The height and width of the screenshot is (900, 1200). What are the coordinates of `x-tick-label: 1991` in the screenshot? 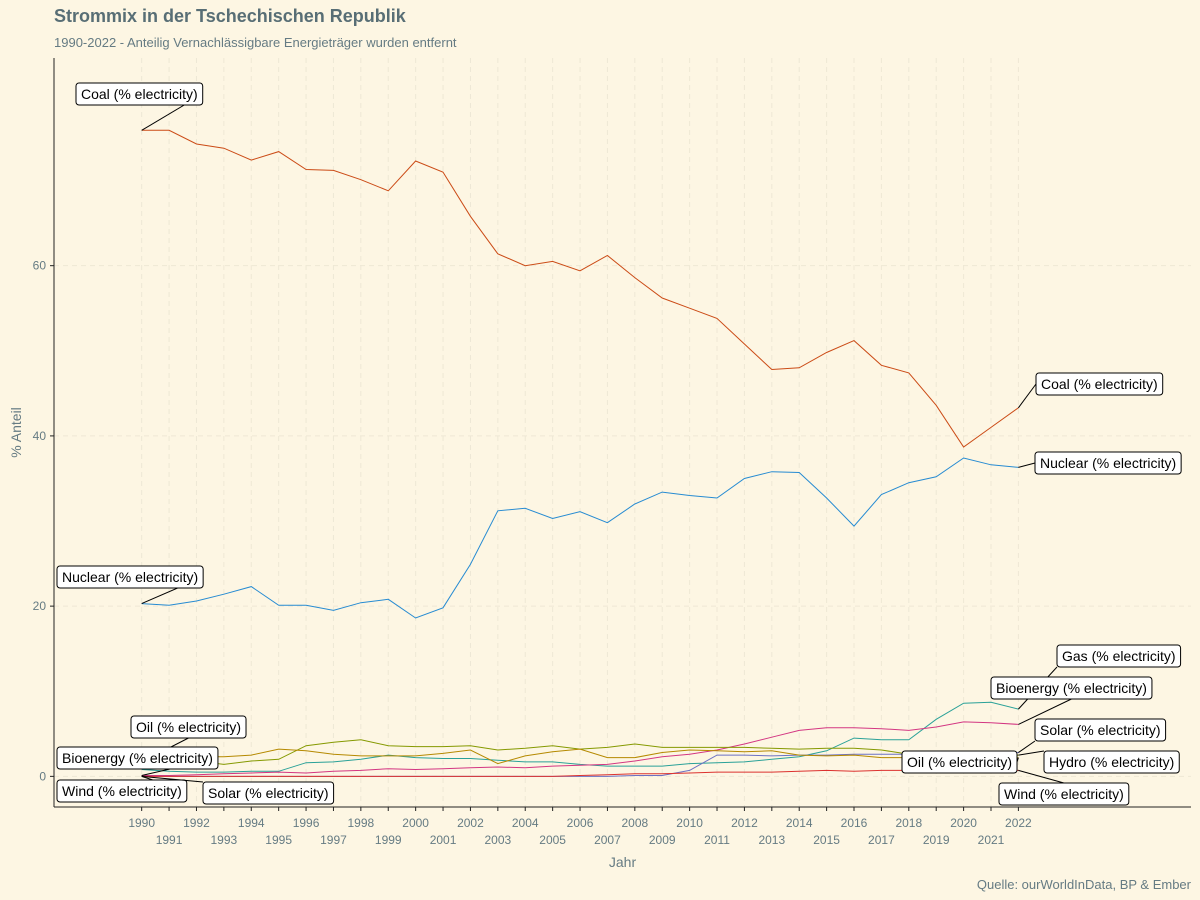 It's located at (169, 840).